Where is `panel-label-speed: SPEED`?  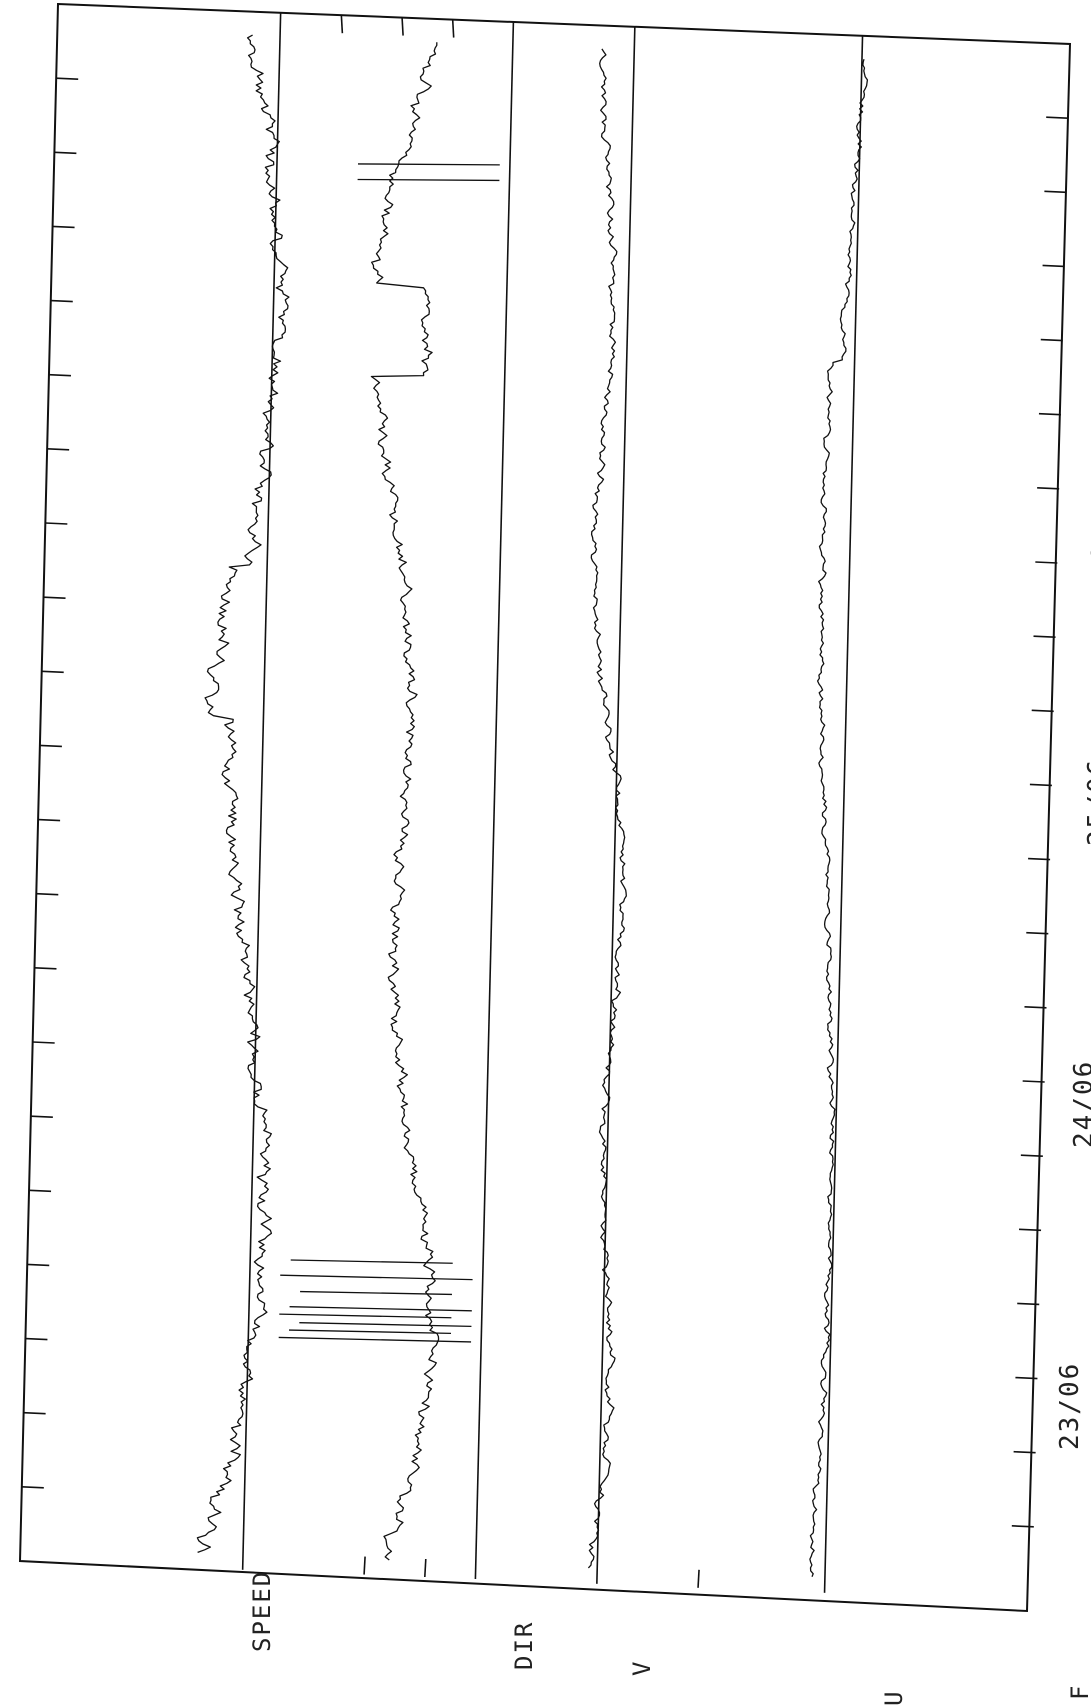
panel-label-speed: SPEED is located at coordinates (262, 1611).